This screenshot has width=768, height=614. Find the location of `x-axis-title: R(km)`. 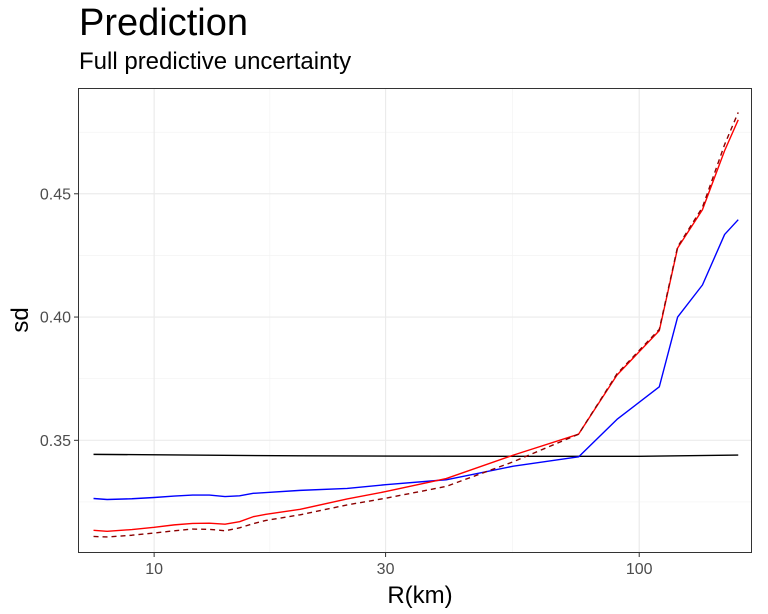

x-axis-title: R(km) is located at coordinates (419, 595).